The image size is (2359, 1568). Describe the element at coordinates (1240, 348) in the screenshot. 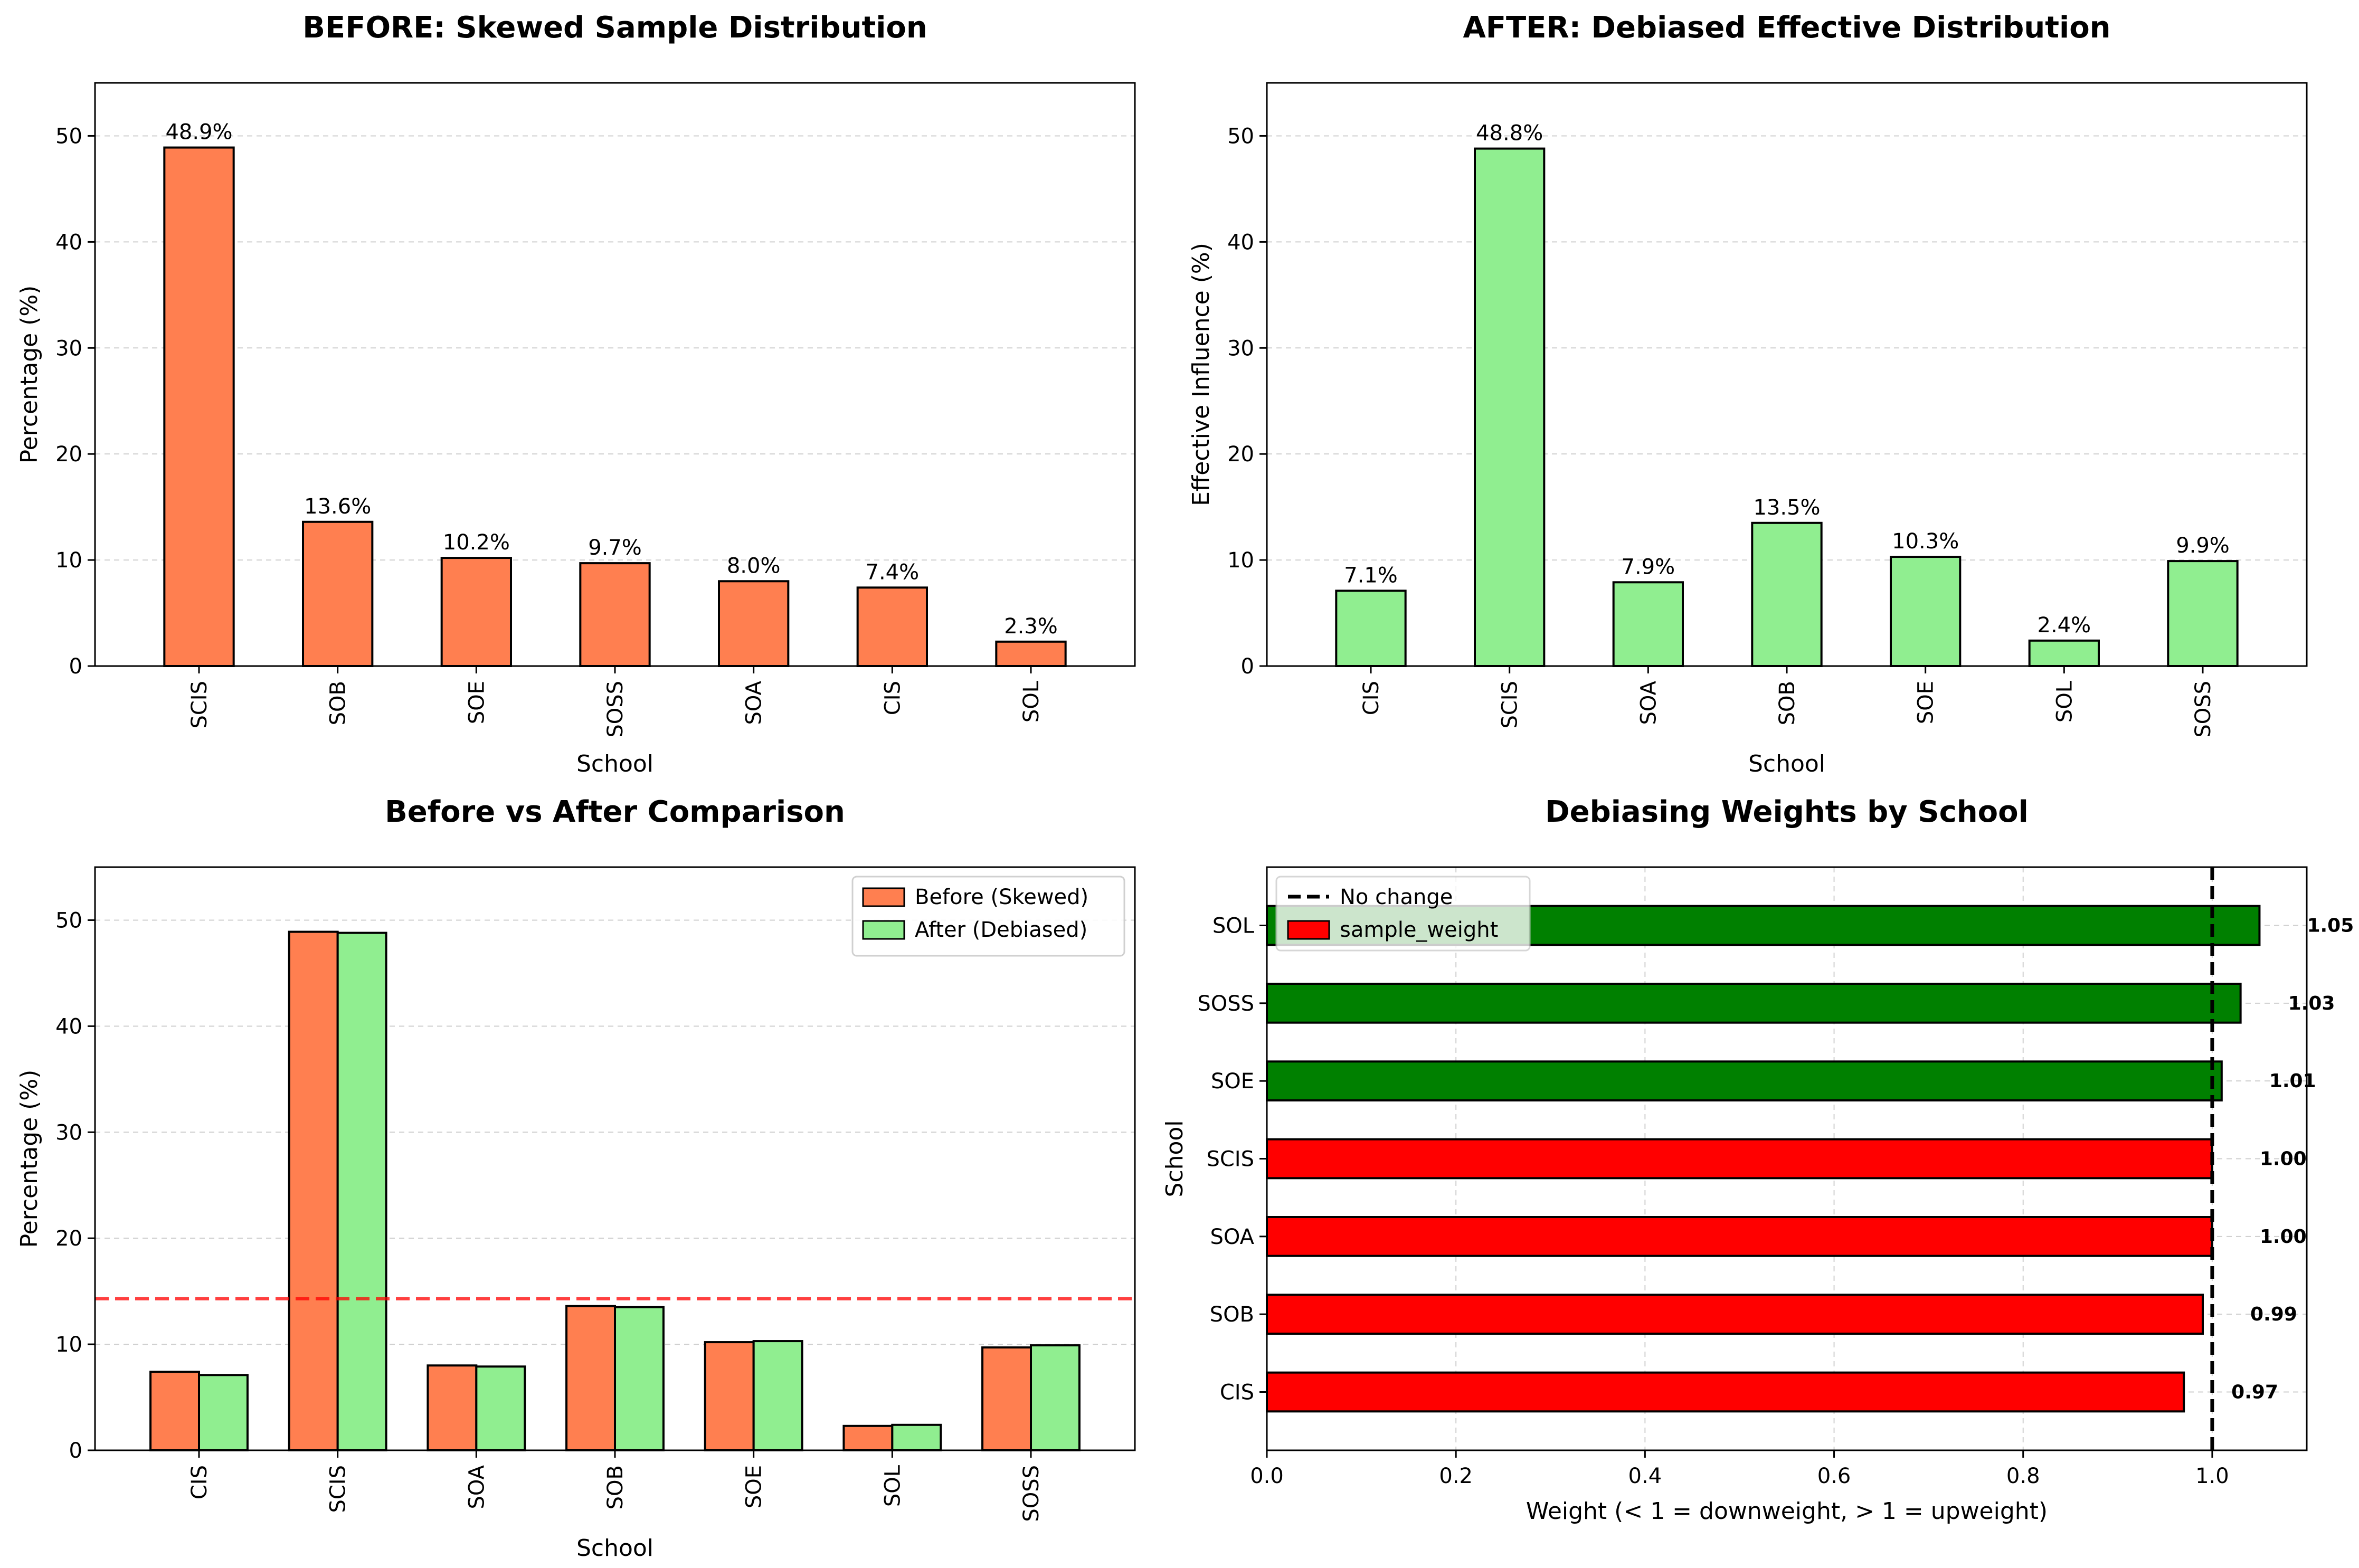

I see `y-tick-label: 30` at that location.